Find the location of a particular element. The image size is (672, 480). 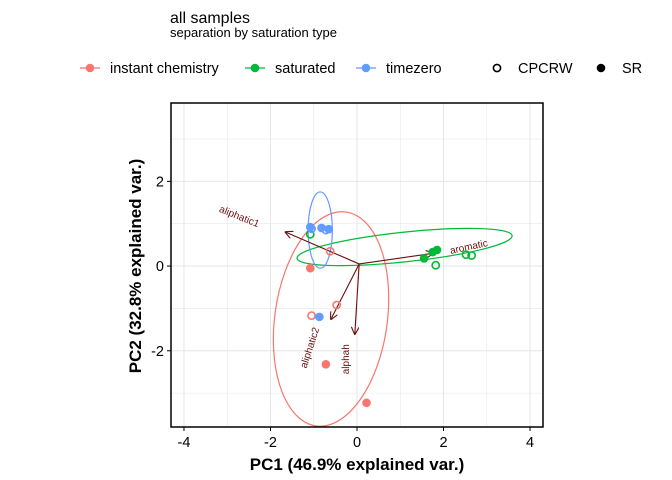

ellipse-instant-chemistry is located at coordinates (331, 319).